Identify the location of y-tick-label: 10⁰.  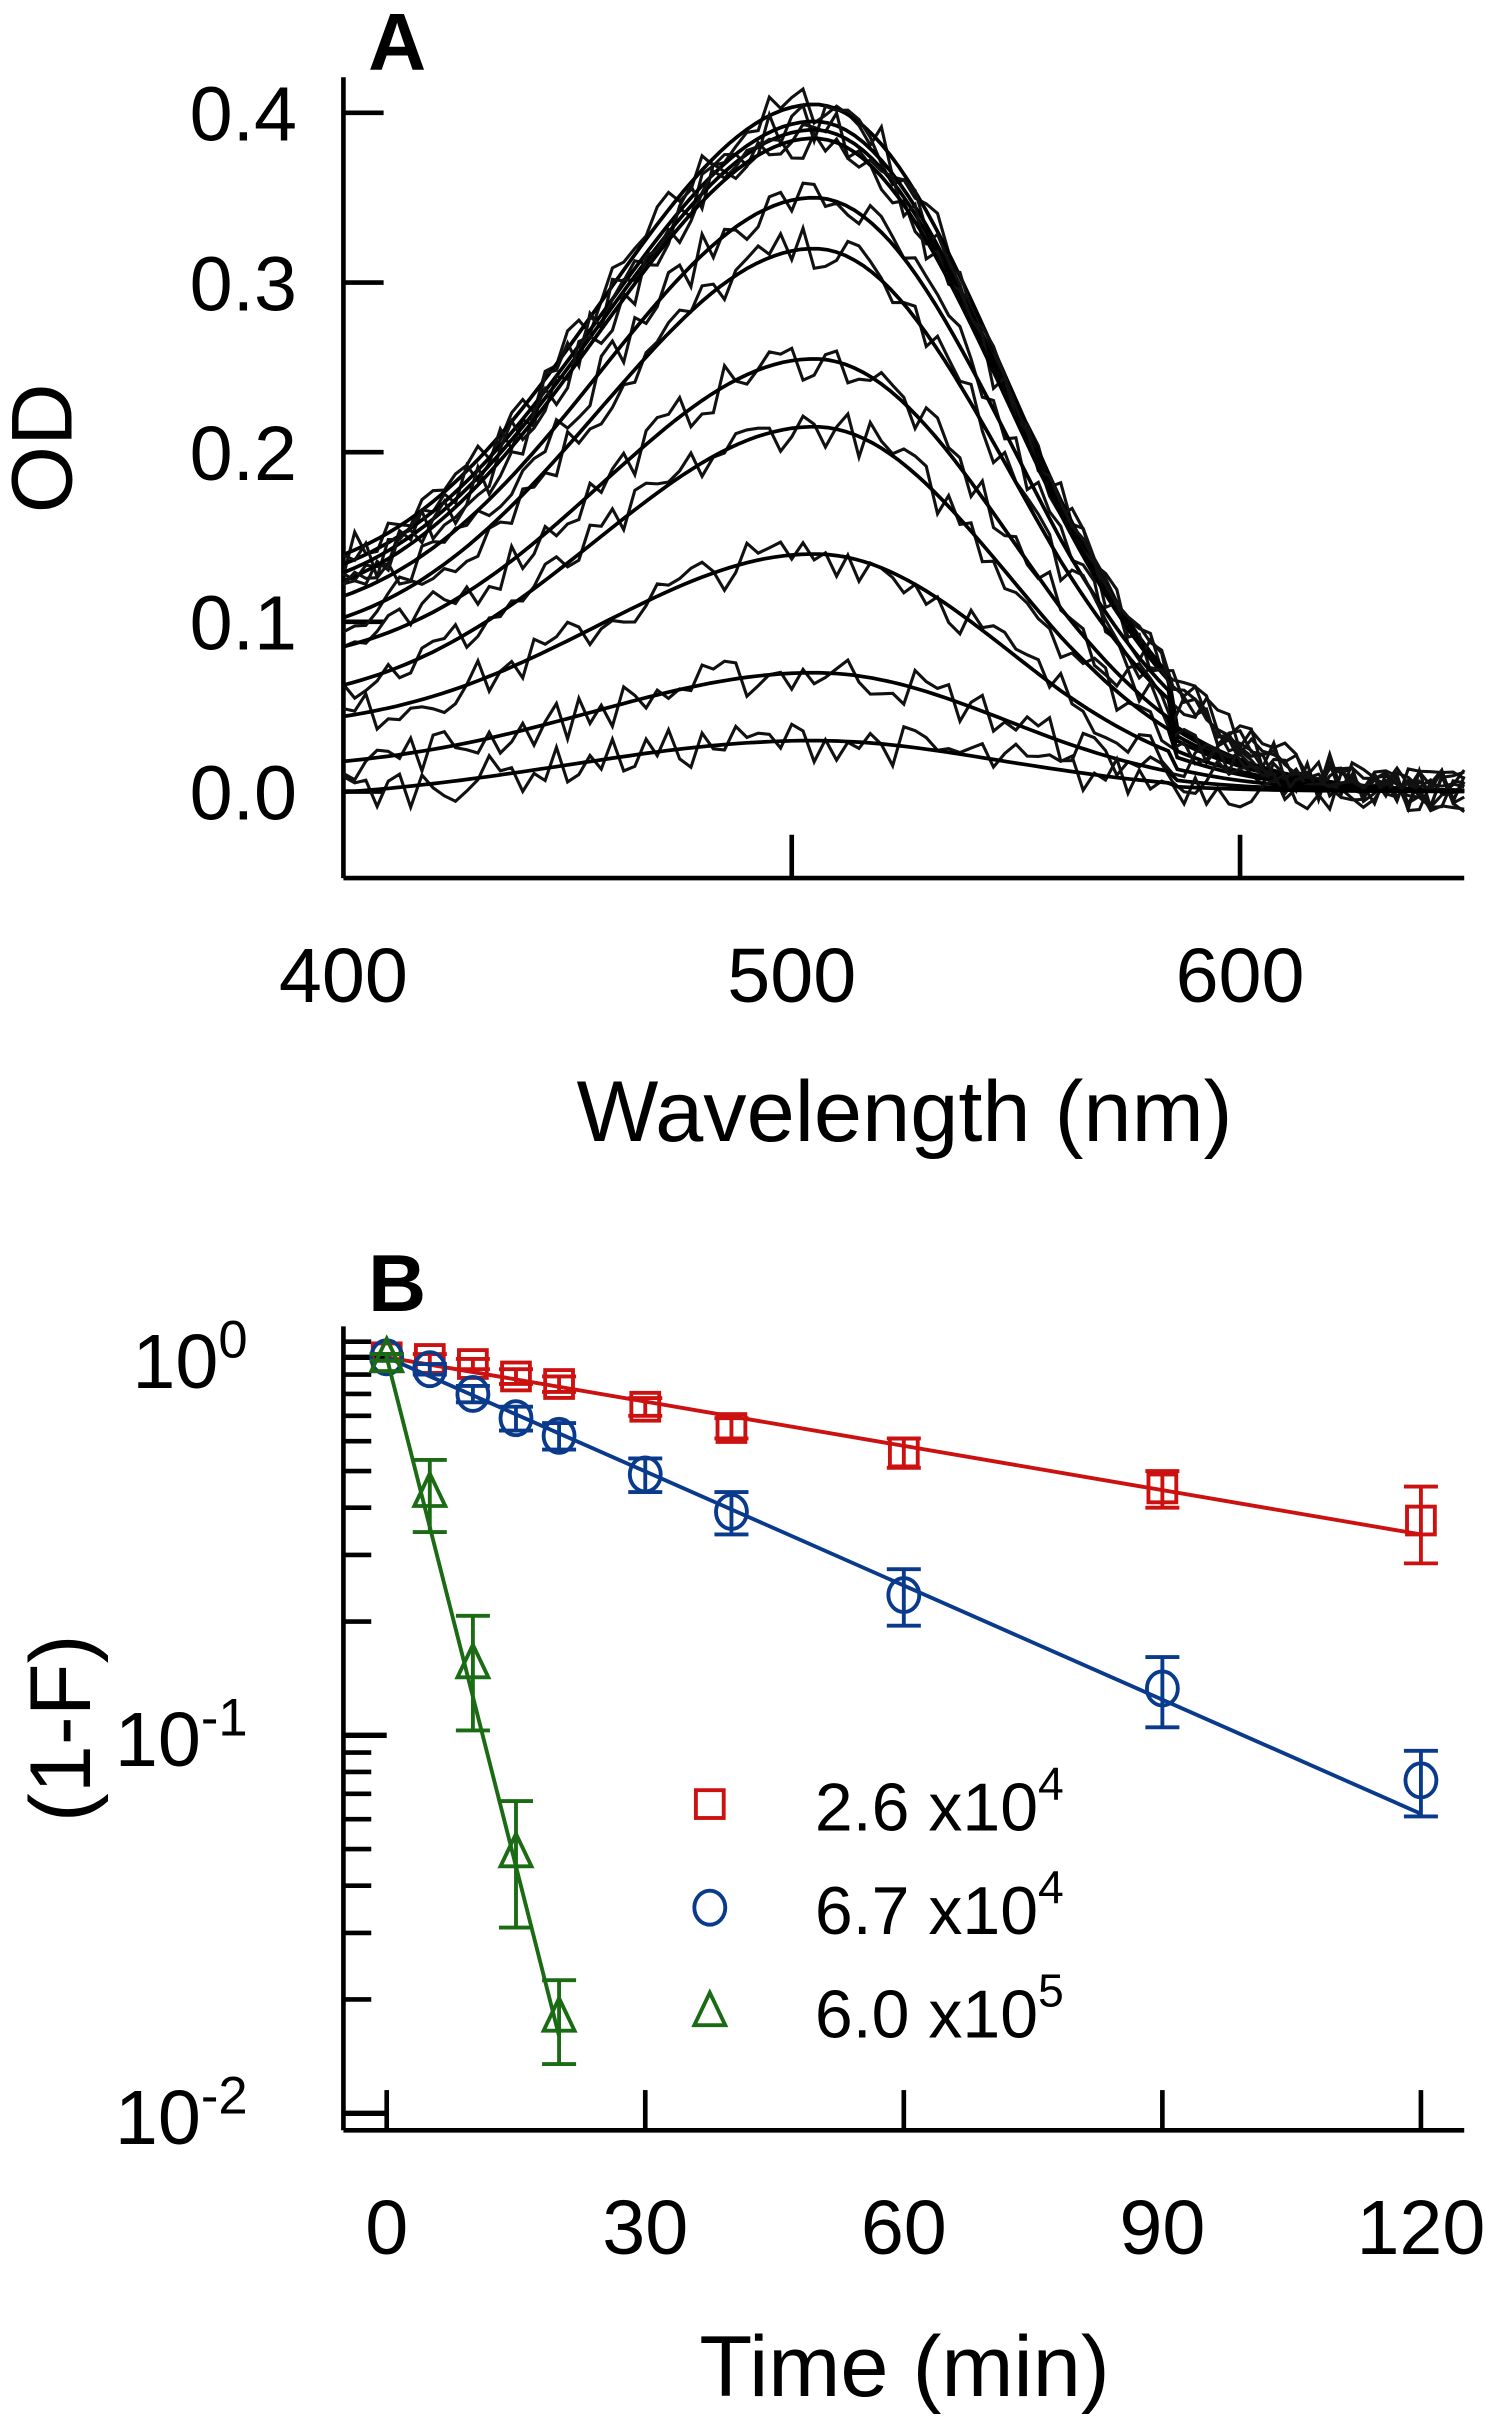
(189, 1357).